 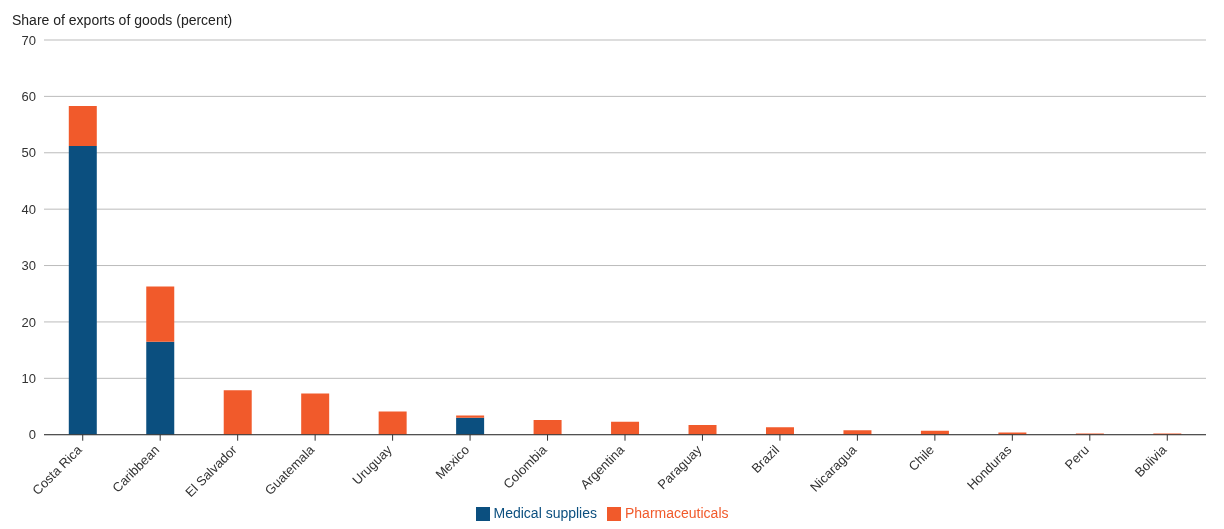 I want to click on y-tick-label: 30, so click(x=28, y=266).